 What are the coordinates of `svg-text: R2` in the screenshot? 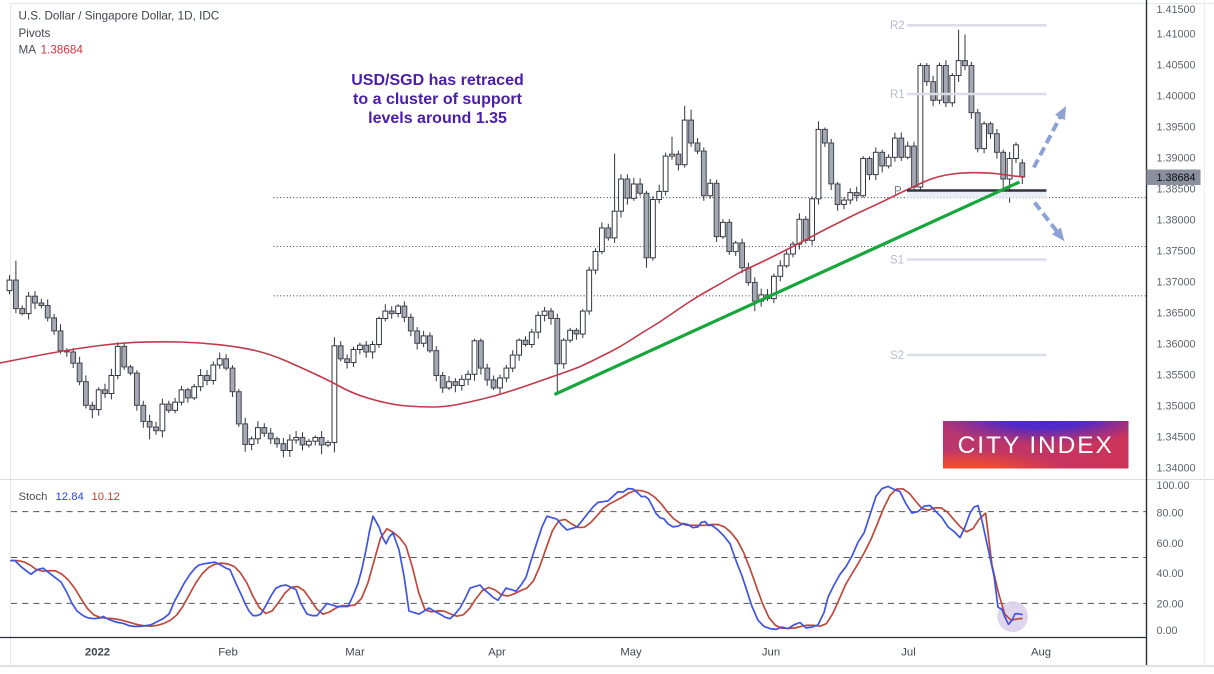 It's located at (897, 26).